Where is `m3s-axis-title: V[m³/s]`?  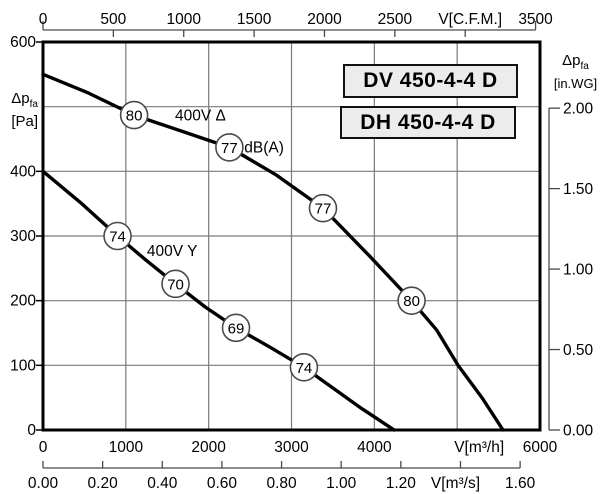 m3s-axis-title: V[m³/s] is located at coordinates (455, 483).